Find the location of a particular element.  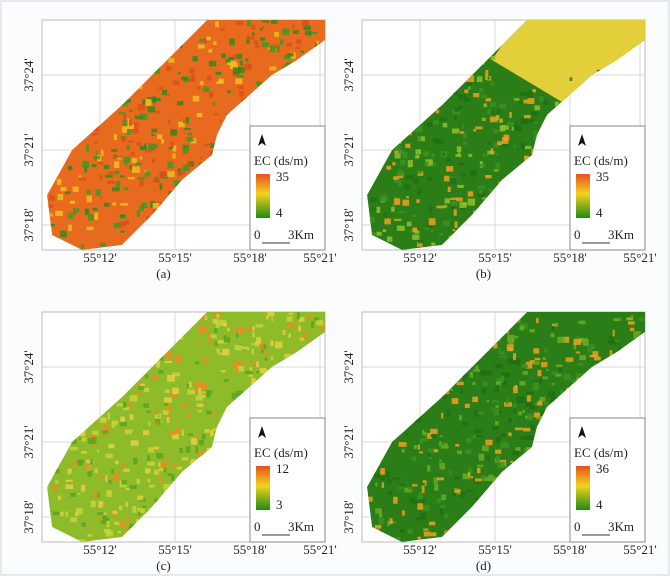

legend-title: EC (ds/m) is located at coordinates (601, 452).